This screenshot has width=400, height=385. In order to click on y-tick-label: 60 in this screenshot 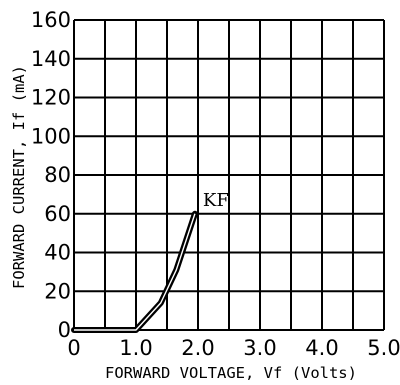, I will do `click(57, 214)`.